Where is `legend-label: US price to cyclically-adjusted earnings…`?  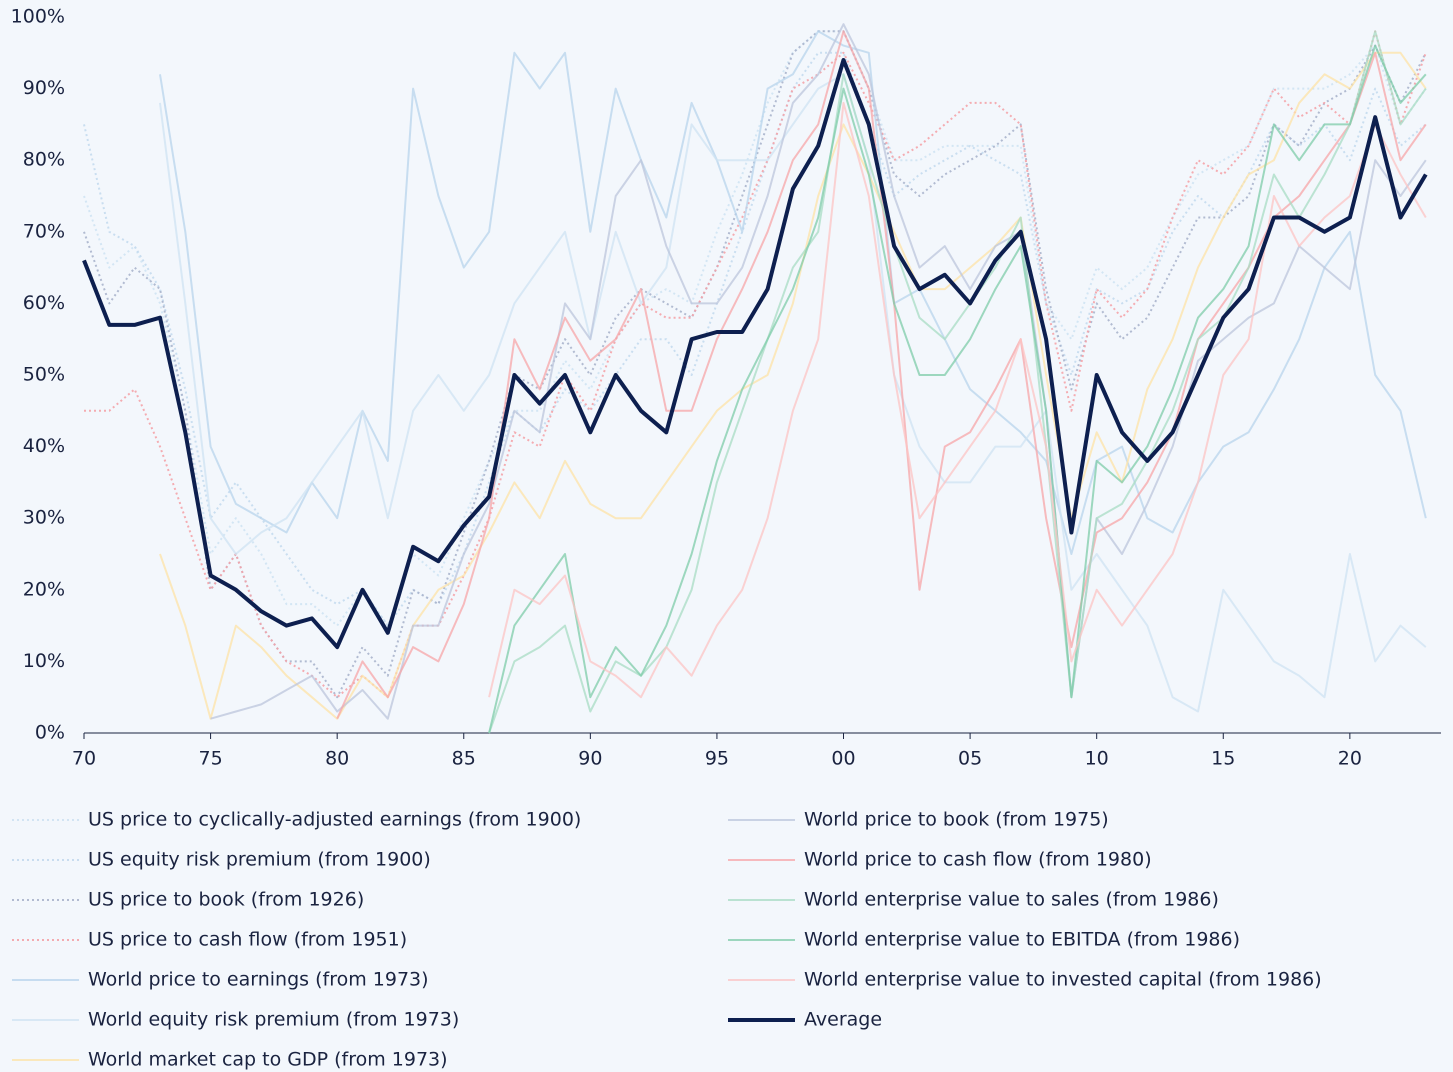 legend-label: US price to cyclically-adjusted earnings… is located at coordinates (334, 820).